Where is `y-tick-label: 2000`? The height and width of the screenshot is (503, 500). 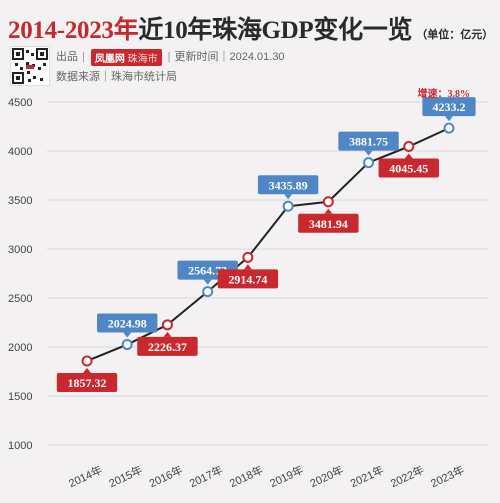 y-tick-label: 2000 is located at coordinates (20, 348).